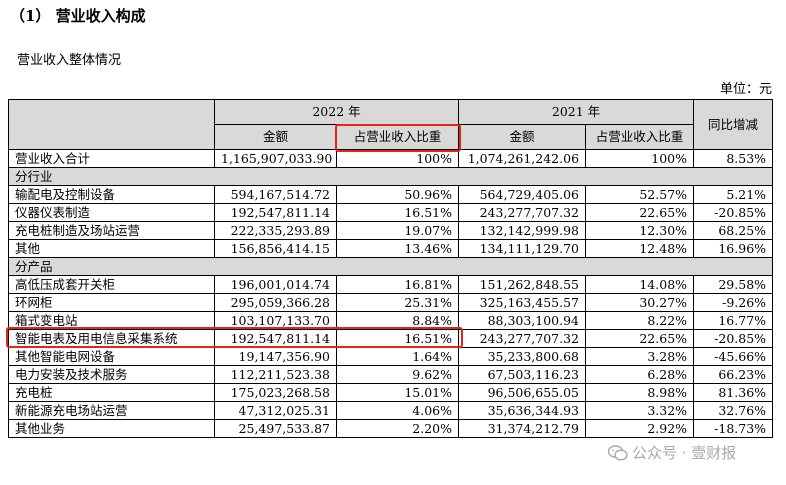  I want to click on ratio-2021: 3.28%, so click(640, 356).